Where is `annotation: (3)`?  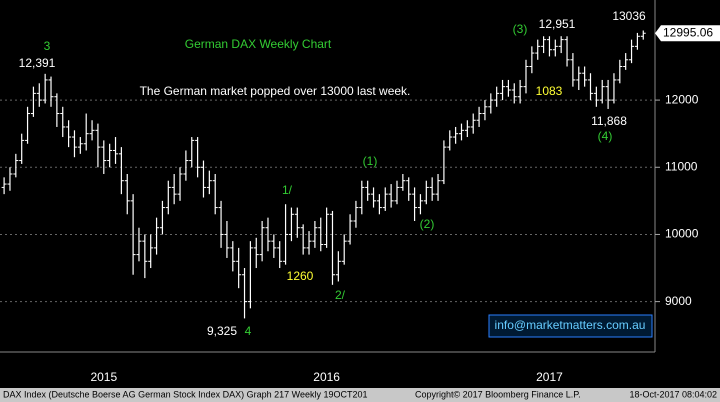 annotation: (3) is located at coordinates (520, 29).